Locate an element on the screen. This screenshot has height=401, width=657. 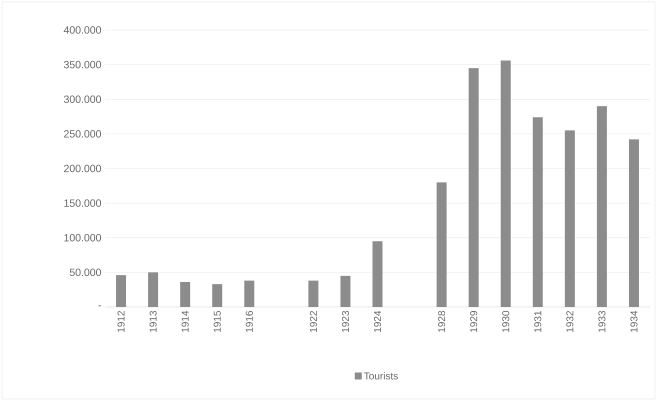
x-tick-label: 1922 is located at coordinates (313, 321).